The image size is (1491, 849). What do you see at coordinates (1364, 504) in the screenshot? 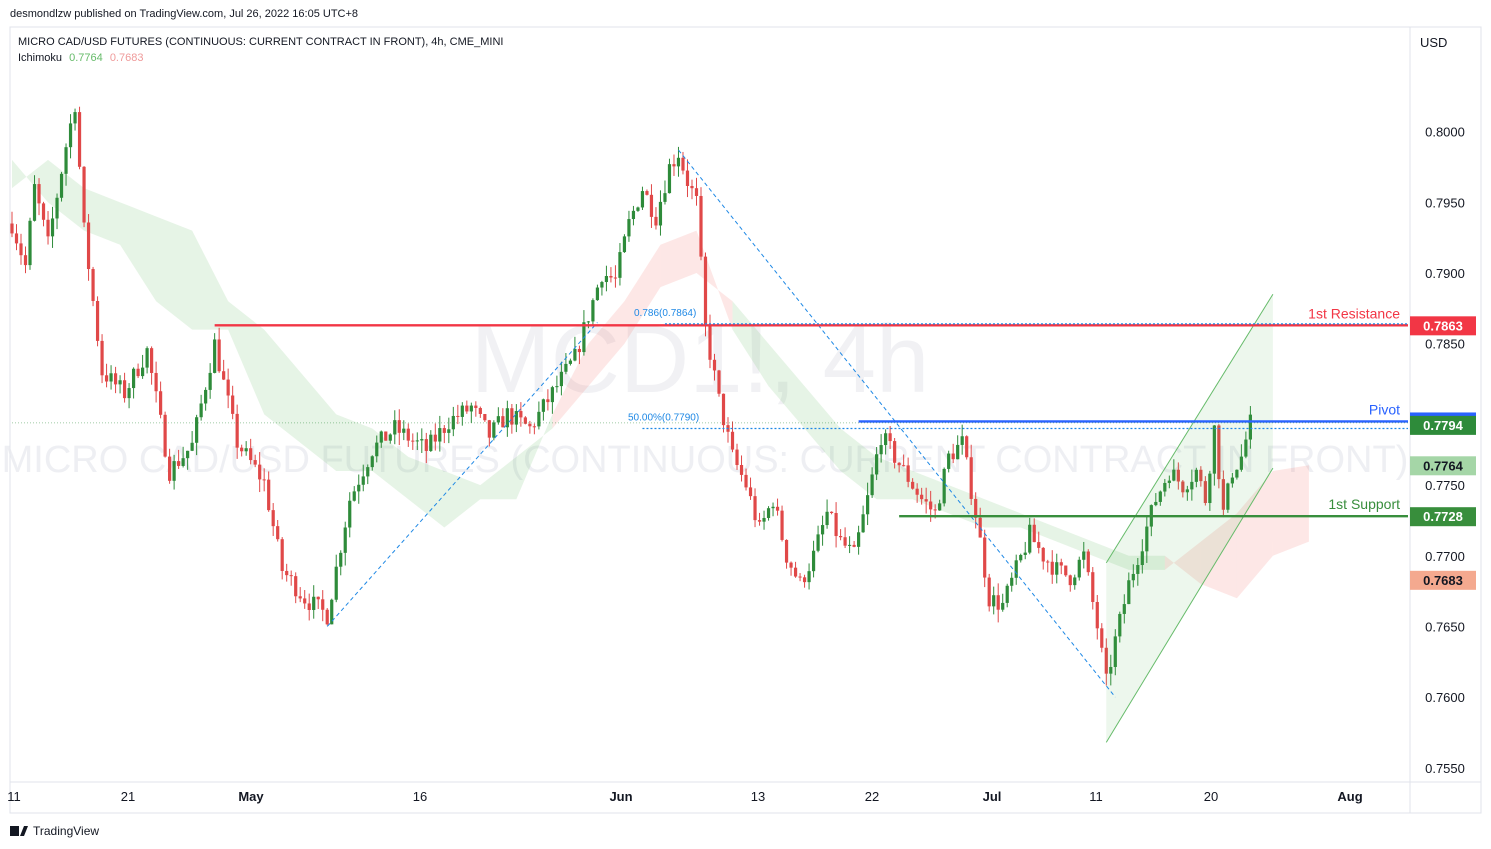
I see `support-label: 1st Support` at bounding box center [1364, 504].